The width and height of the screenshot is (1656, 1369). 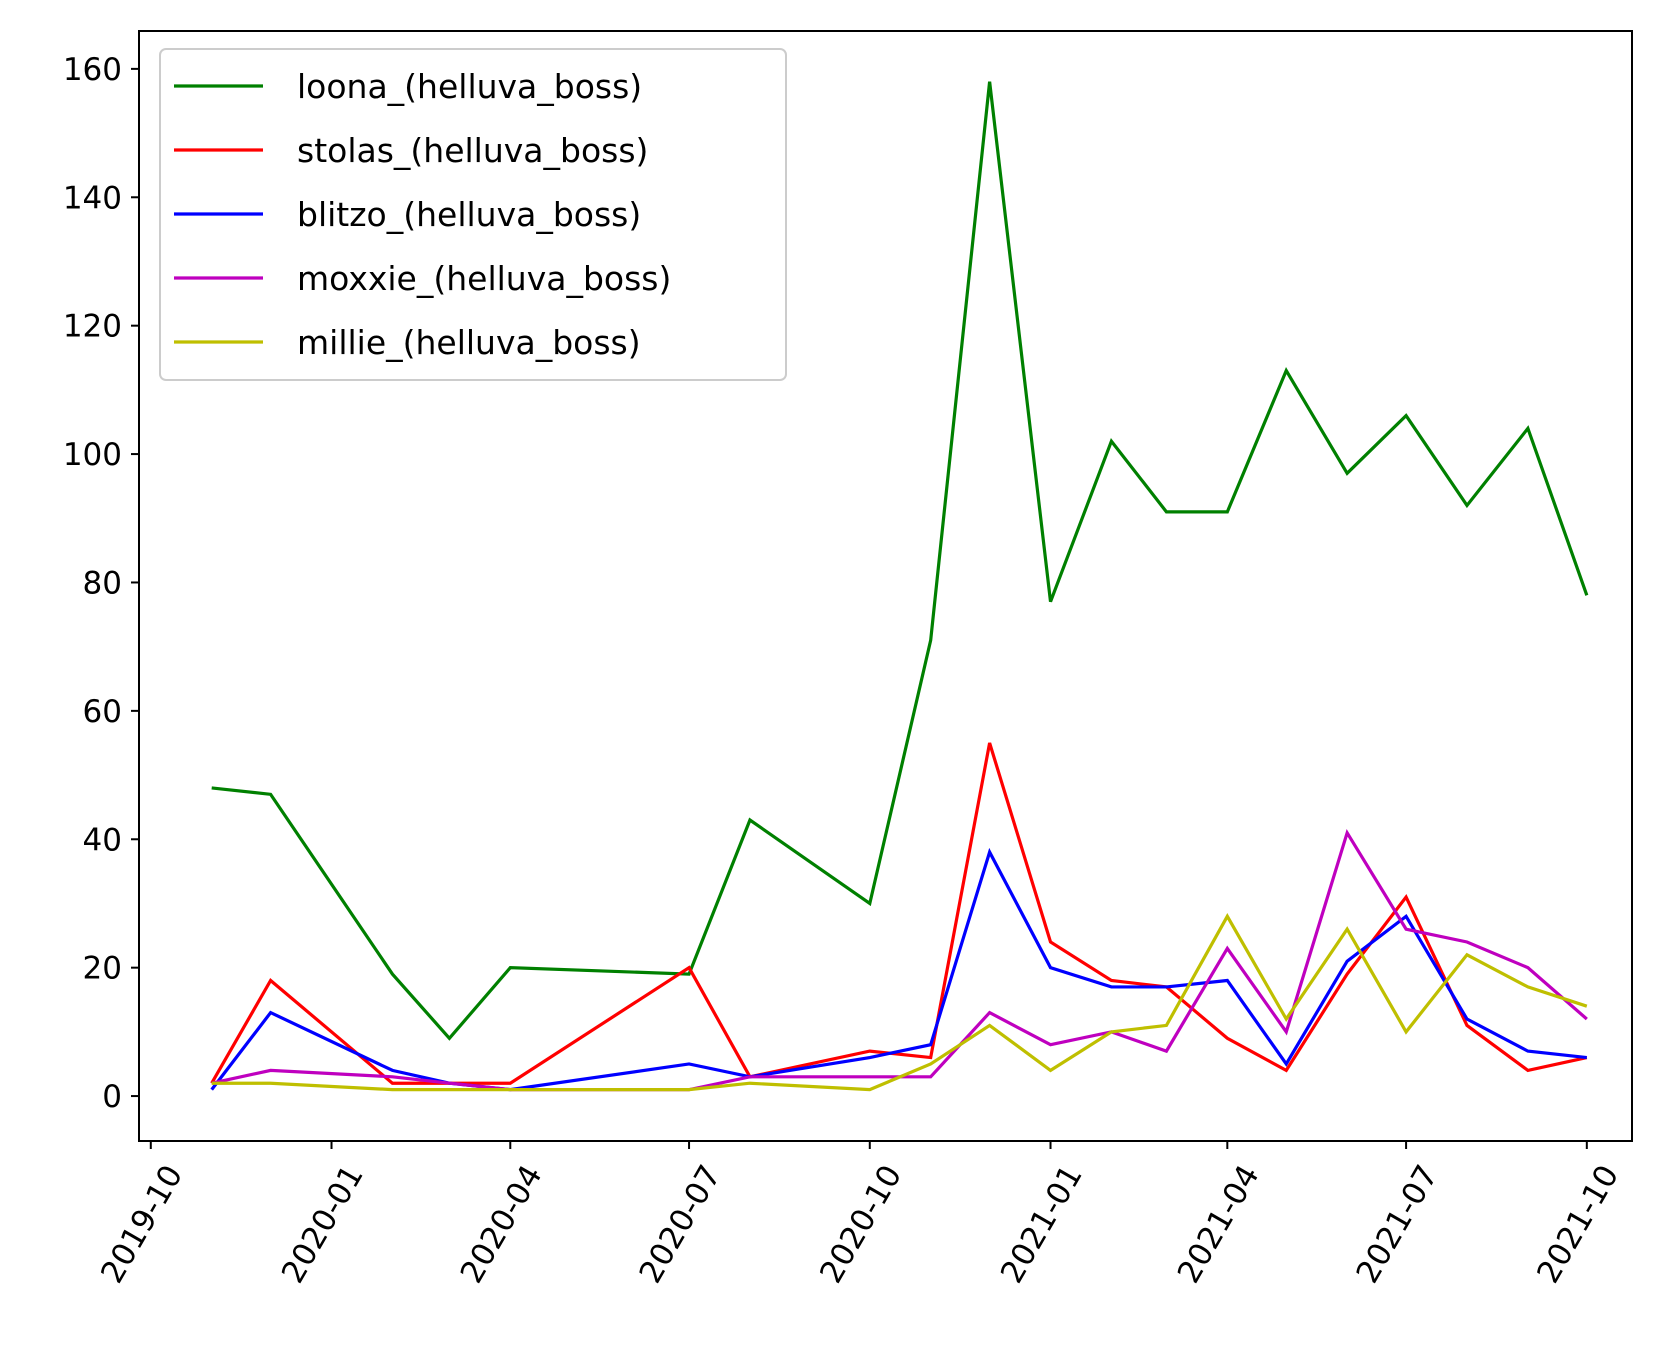 I want to click on x-tick-label: 2019-10, so click(x=142, y=1224).